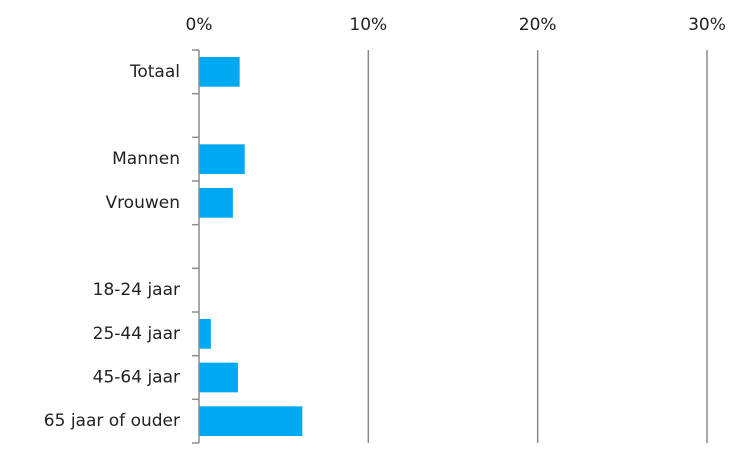 The height and width of the screenshot is (466, 750). What do you see at coordinates (707, 25) in the screenshot?
I see `x-tick-label: 30%` at bounding box center [707, 25].